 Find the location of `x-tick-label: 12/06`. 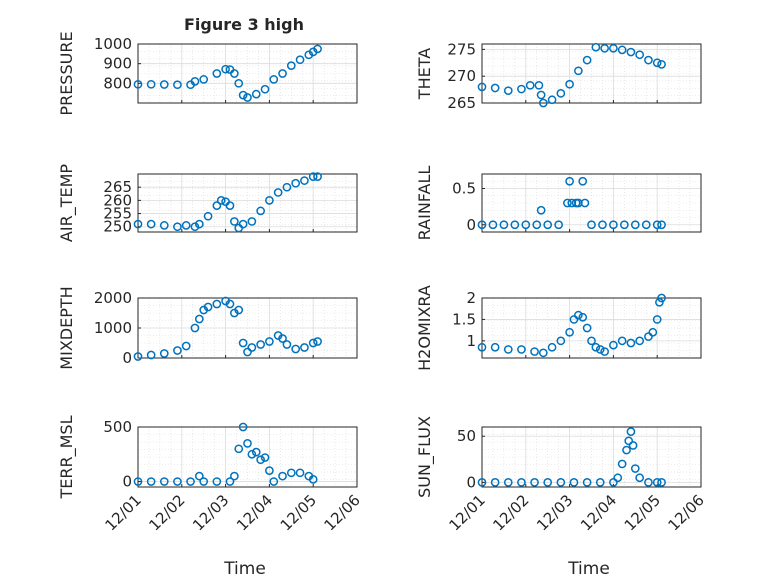

x-tick-label: 12/06 is located at coordinates (342, 512).